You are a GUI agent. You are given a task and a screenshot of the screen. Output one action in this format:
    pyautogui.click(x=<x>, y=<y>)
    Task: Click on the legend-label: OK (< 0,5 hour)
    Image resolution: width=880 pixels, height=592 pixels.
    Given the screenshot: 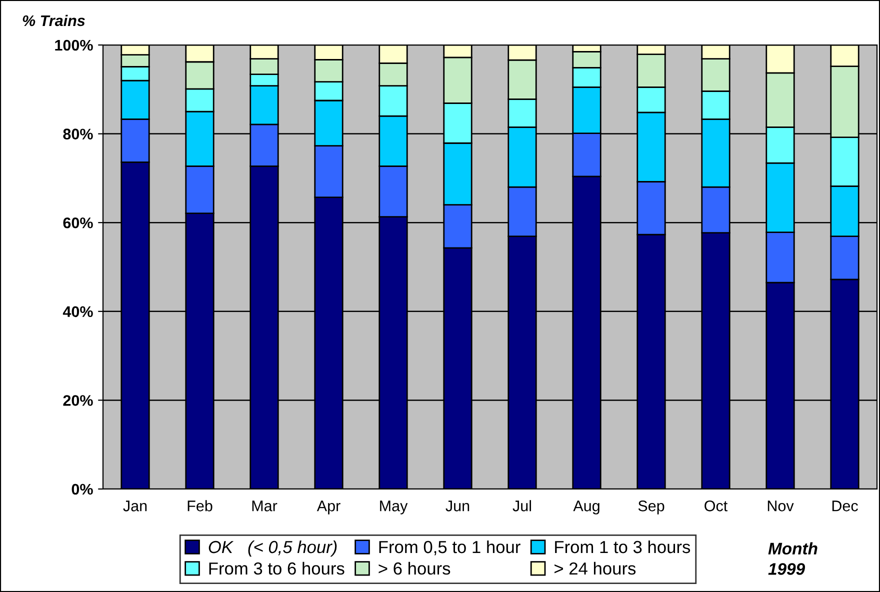 What is the action you would take?
    pyautogui.click(x=272, y=548)
    